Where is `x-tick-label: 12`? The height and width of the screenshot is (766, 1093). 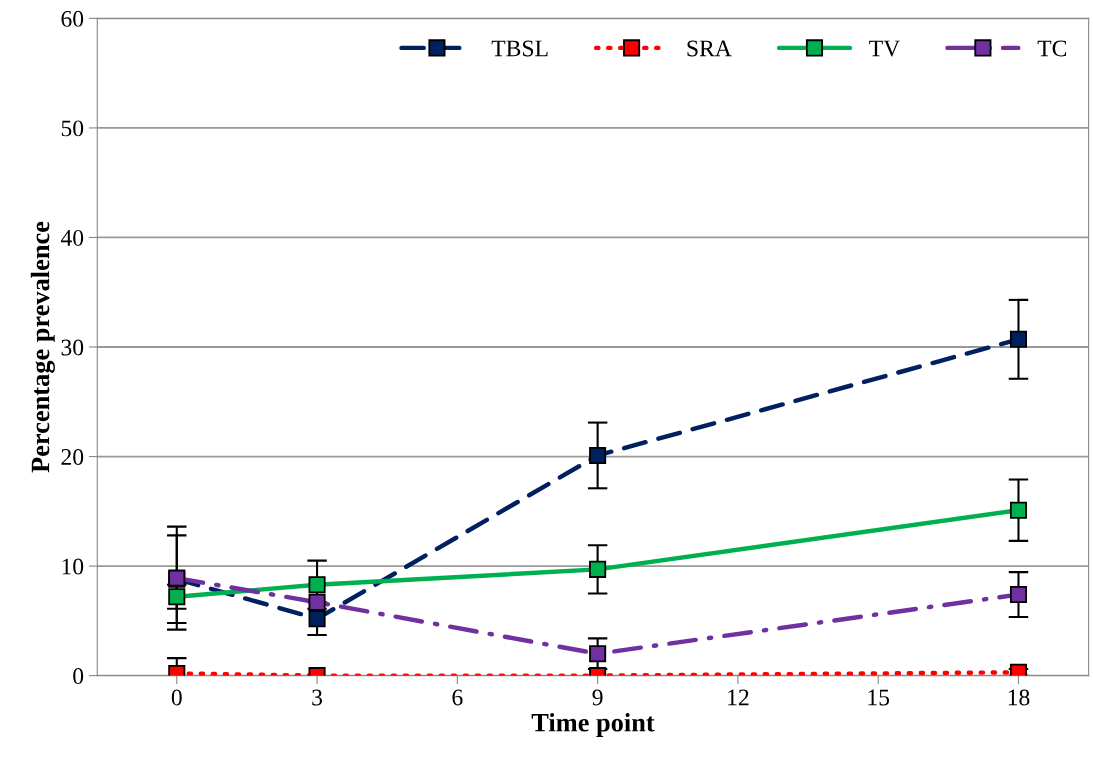 x-tick-label: 12 is located at coordinates (738, 697).